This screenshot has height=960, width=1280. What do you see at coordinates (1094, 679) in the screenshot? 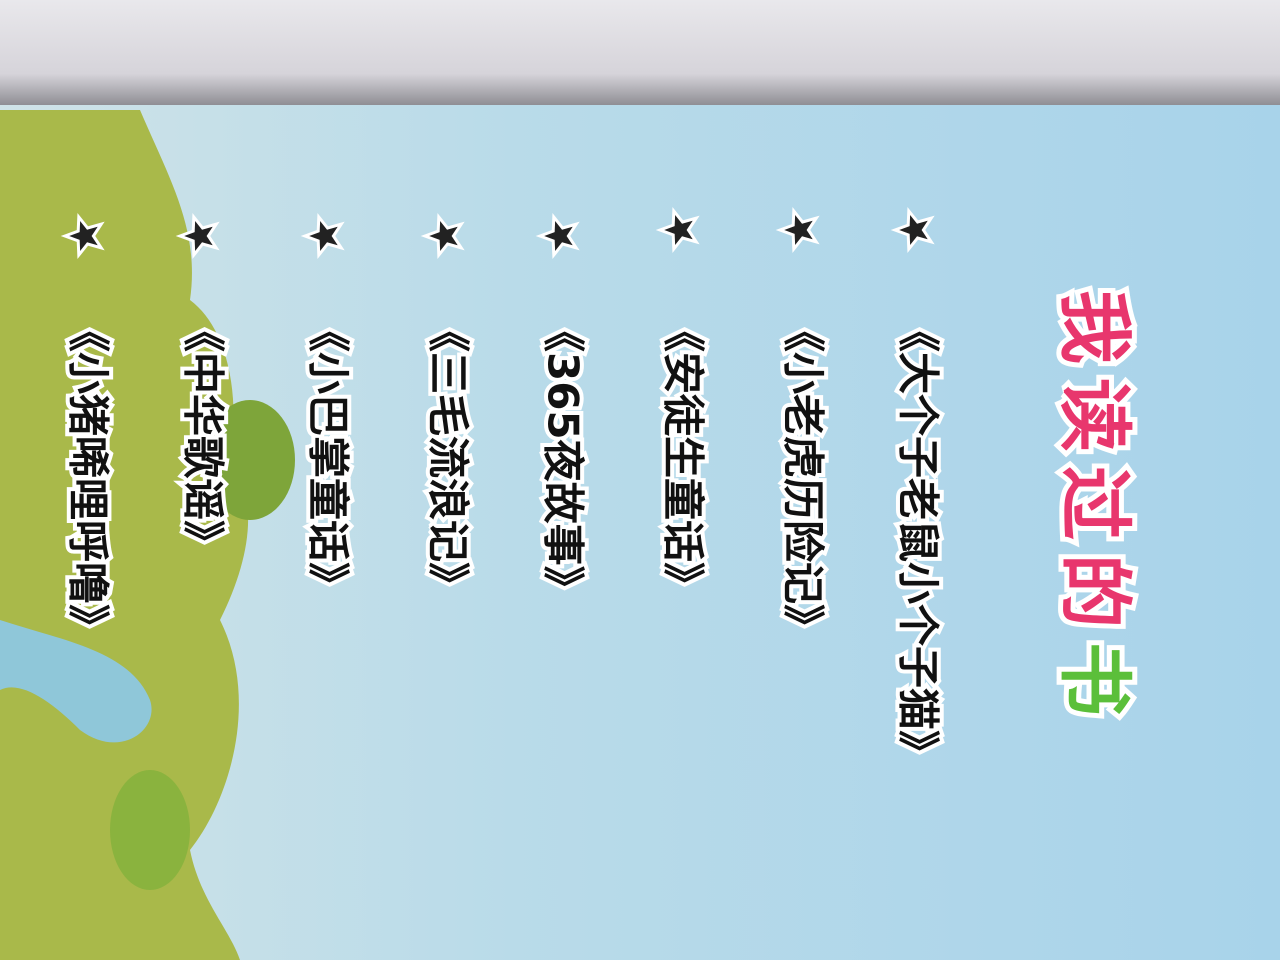
I see `title-char: 书` at bounding box center [1094, 679].